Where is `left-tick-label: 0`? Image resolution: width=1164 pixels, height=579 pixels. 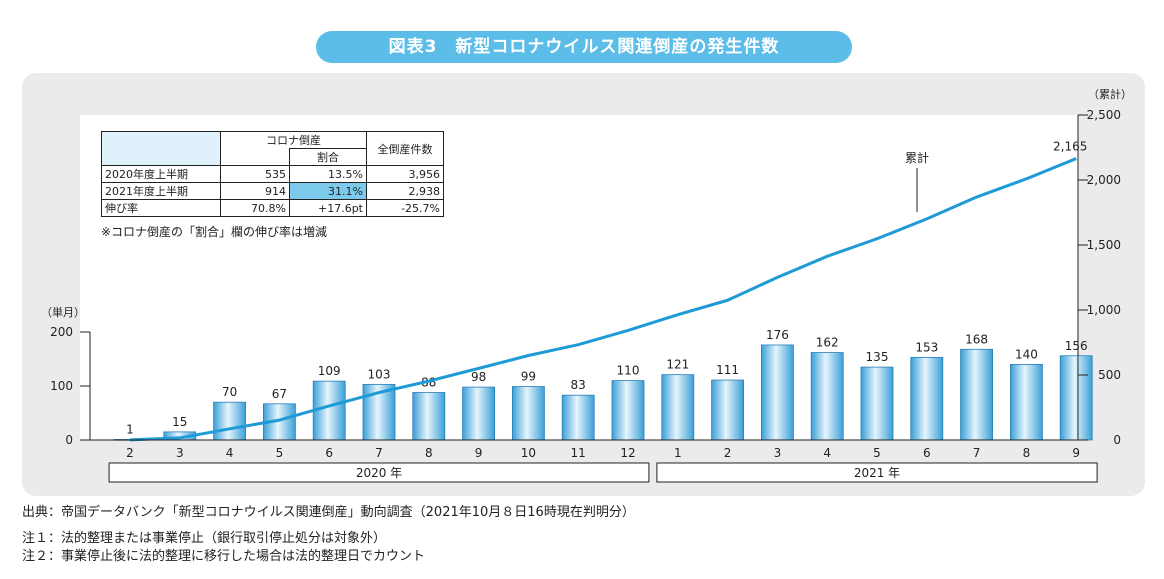
left-tick-label: 0 is located at coordinates (69, 440).